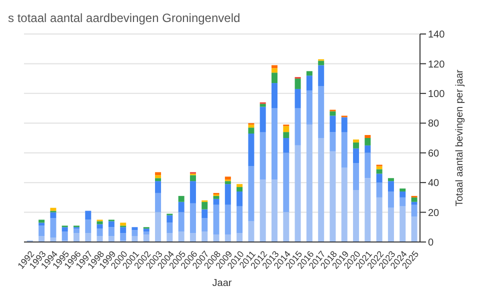 The width and height of the screenshot is (483, 292). Describe the element at coordinates (434, 213) in the screenshot. I see `y2-tick-label: 20` at that location.